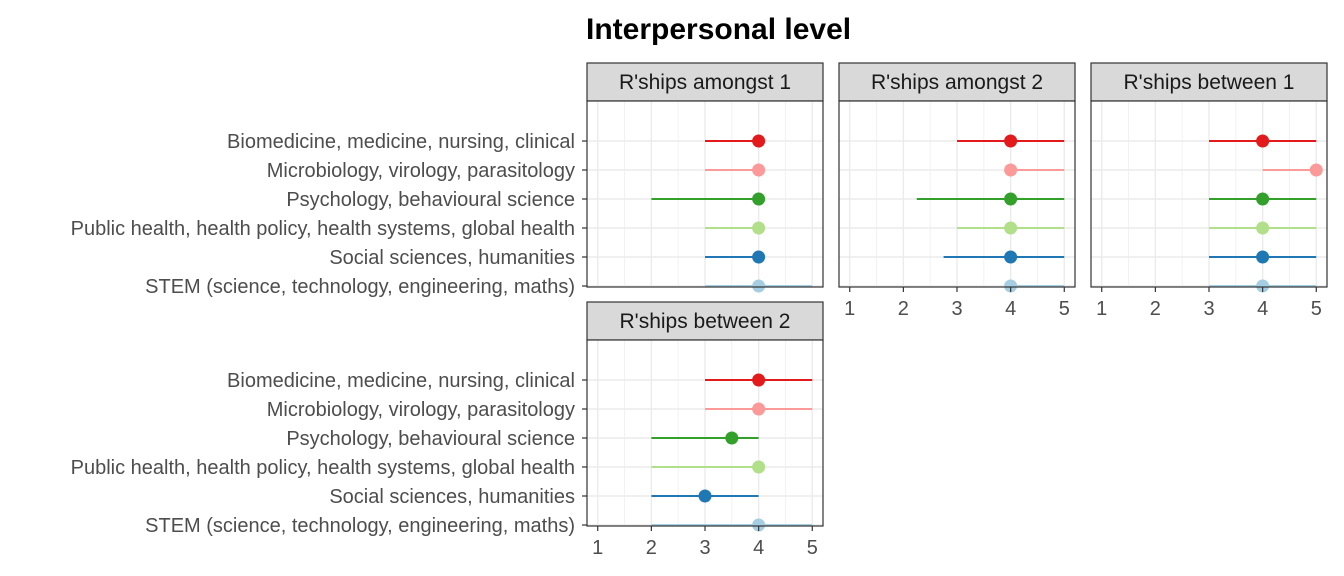 Image resolution: width=1344 pixels, height=576 pixels. I want to click on facet-panel: R'ships between 1 1 2 3 4 5, so click(1209, 191).